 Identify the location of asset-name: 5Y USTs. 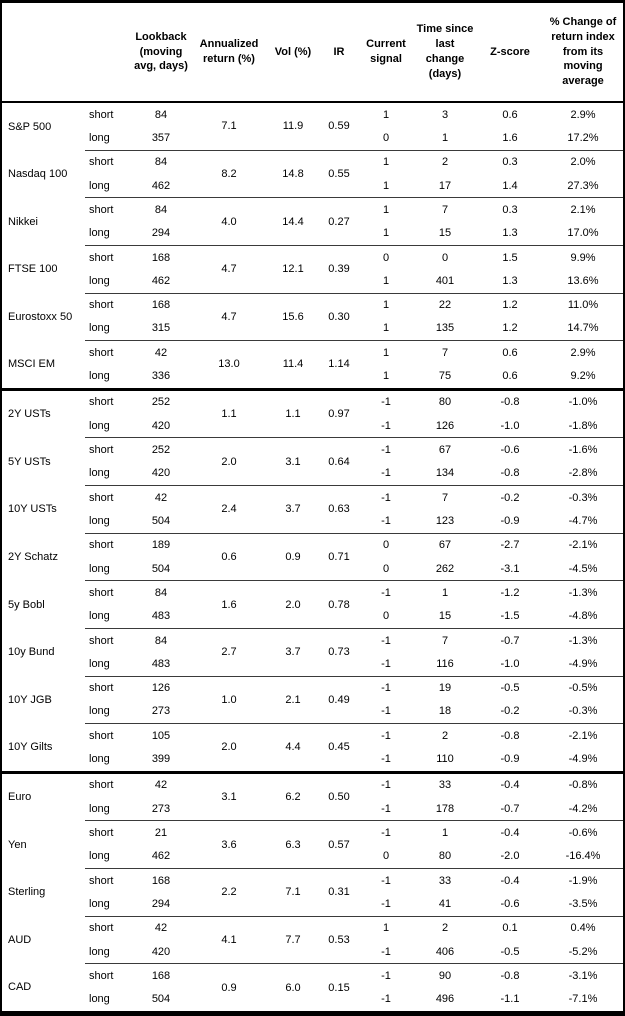
(29, 461).